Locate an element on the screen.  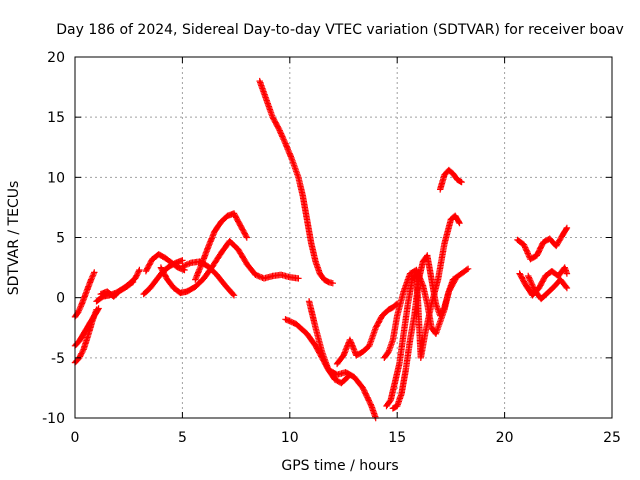
y-tick-label: 5 is located at coordinates (60, 239).